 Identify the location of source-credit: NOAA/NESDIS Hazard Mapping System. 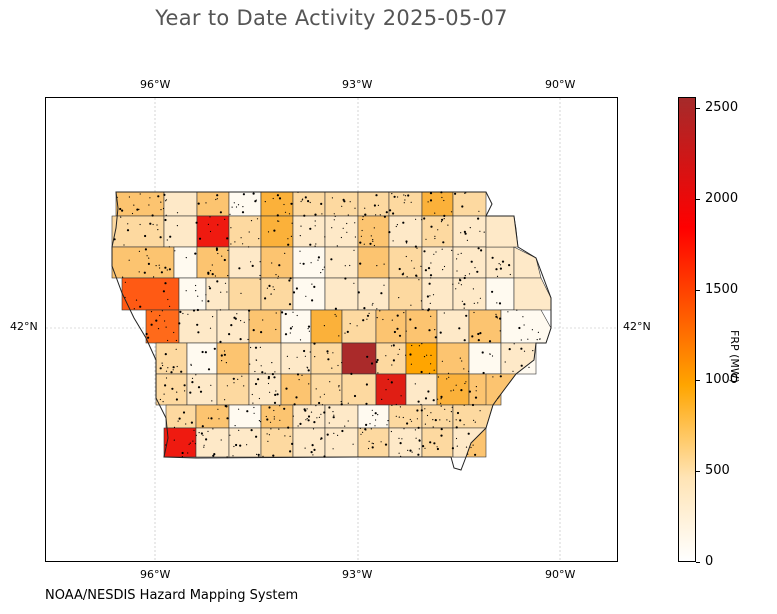
(172, 595).